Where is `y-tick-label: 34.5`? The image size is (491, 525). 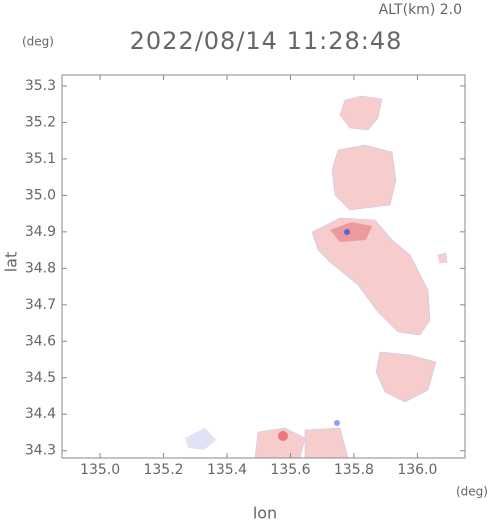
y-tick-label: 34.5 is located at coordinates (40, 378).